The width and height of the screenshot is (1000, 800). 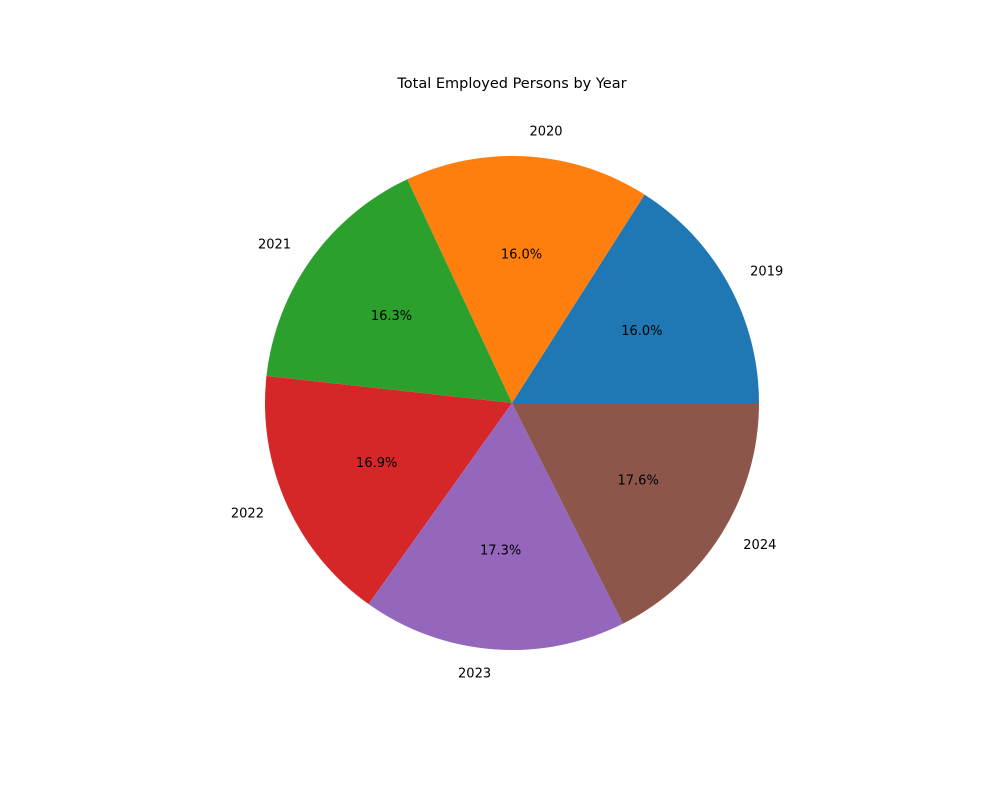 I want to click on slice-category-label: 2022, so click(x=247, y=513).